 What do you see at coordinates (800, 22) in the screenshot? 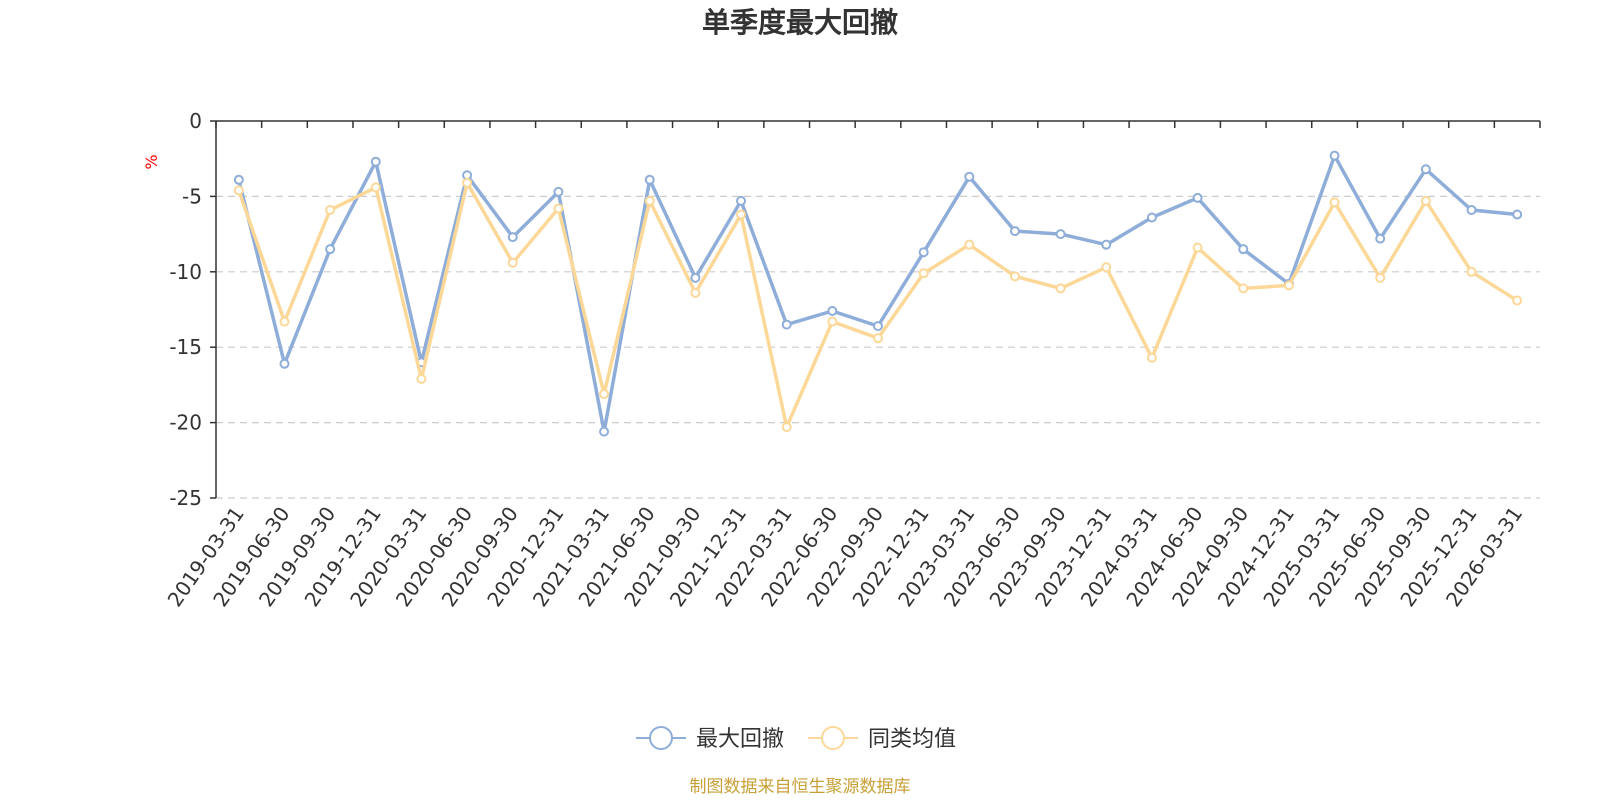
I see `chart-title: 单季度最大回撤` at bounding box center [800, 22].